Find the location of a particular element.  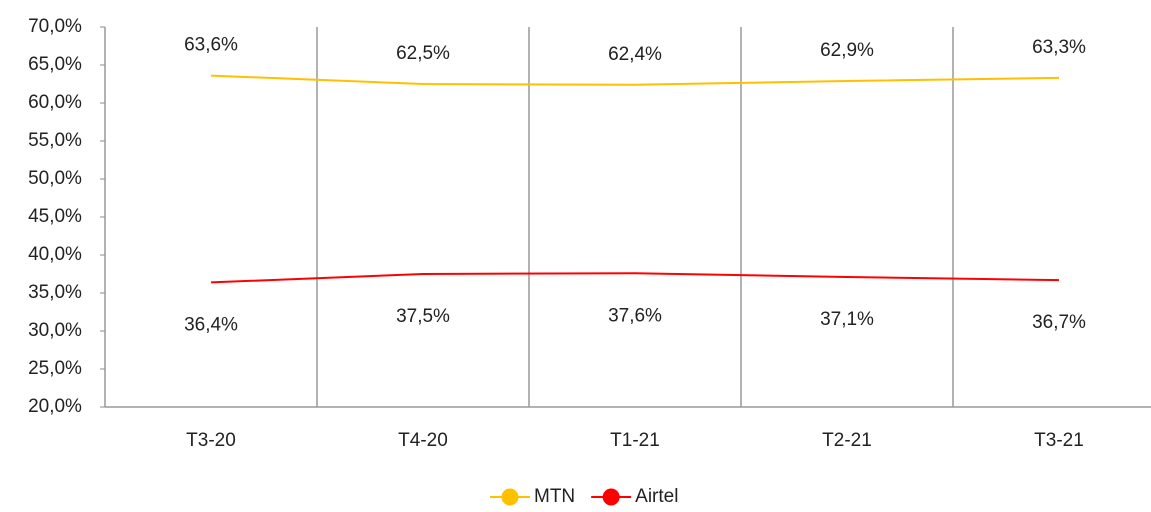

data-label: 36,4% is located at coordinates (211, 324).